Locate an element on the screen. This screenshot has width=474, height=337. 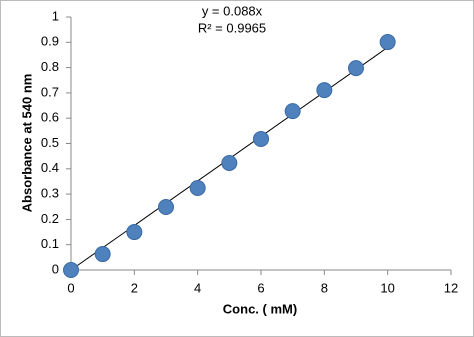
y-tick-label: 0.1 is located at coordinates (50, 243).